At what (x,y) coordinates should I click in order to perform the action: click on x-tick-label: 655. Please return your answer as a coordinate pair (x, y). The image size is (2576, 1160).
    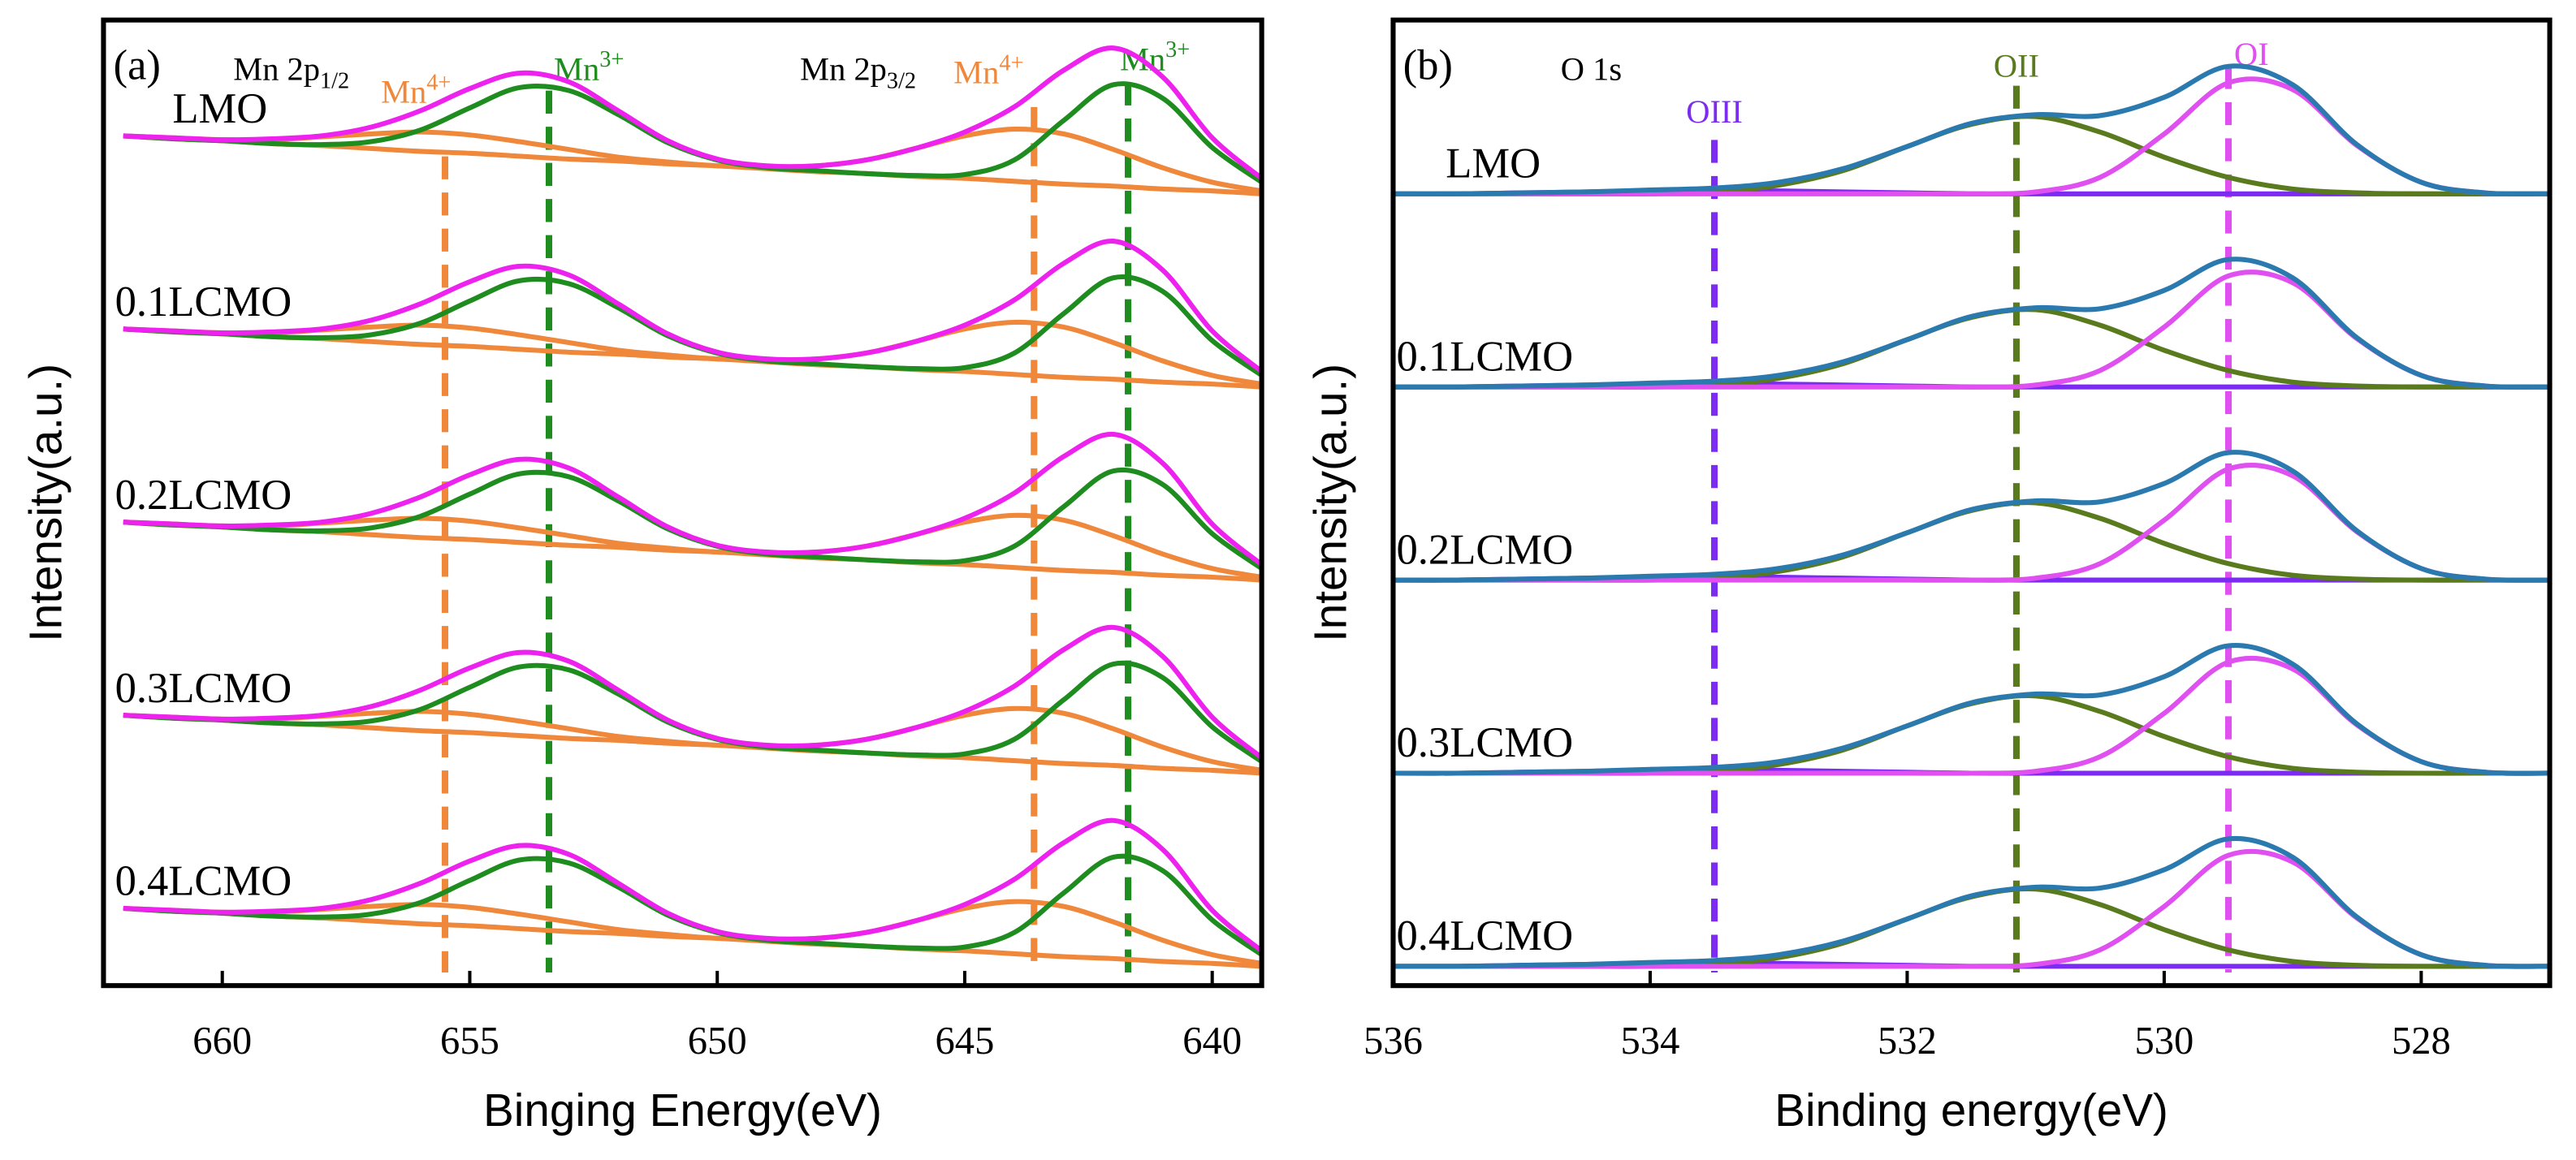
    Looking at the image, I should click on (470, 1041).